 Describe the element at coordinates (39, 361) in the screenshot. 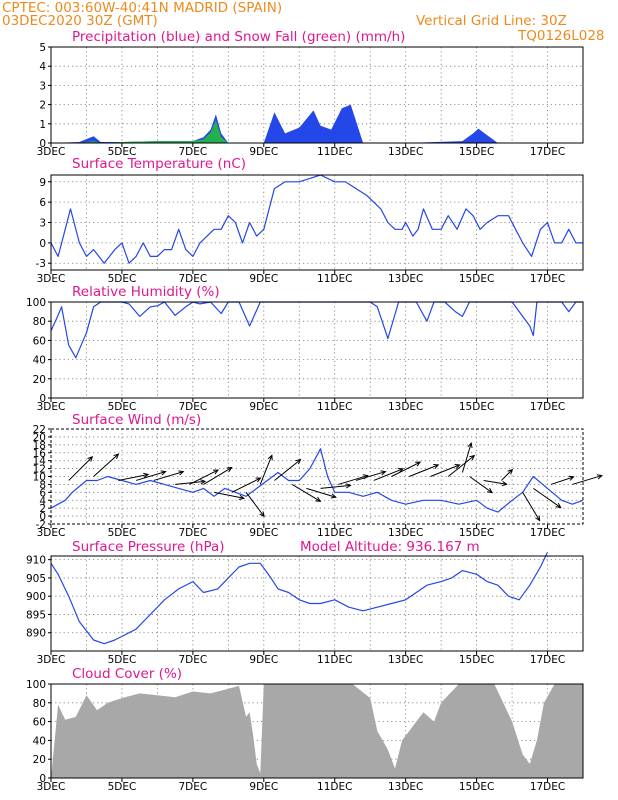

I see `humidity-ytick-label: 40` at that location.